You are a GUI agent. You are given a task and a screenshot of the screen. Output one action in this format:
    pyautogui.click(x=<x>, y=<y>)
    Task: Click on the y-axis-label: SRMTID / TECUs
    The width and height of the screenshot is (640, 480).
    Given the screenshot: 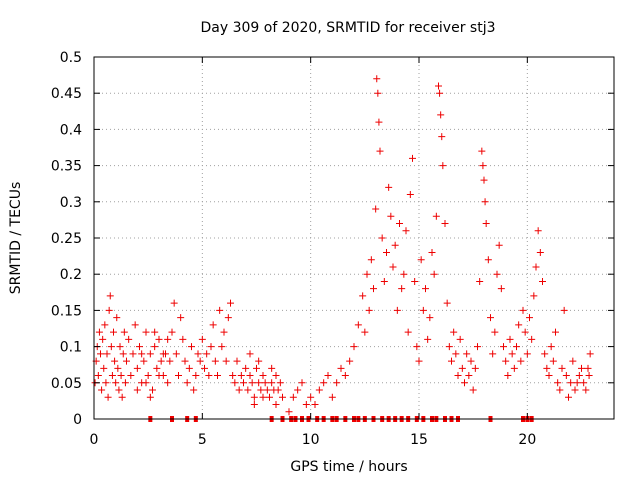 What is the action you would take?
    pyautogui.click(x=16, y=238)
    